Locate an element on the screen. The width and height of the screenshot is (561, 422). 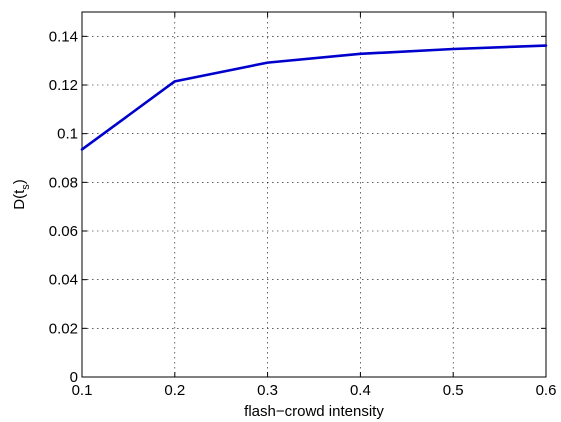
x-tick-label: 0.6 is located at coordinates (546, 390).